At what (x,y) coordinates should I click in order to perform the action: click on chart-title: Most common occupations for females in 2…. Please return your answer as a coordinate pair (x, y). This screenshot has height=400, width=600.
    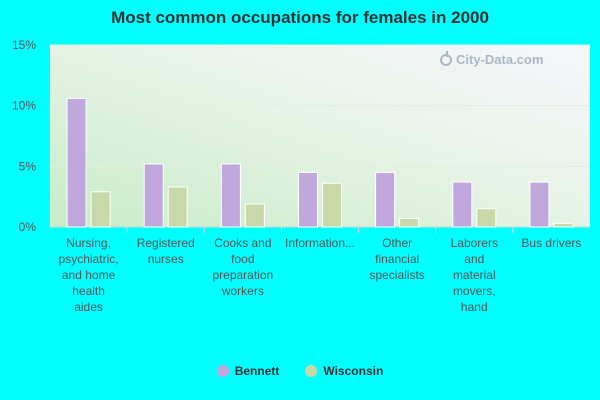
    Looking at the image, I should click on (300, 17).